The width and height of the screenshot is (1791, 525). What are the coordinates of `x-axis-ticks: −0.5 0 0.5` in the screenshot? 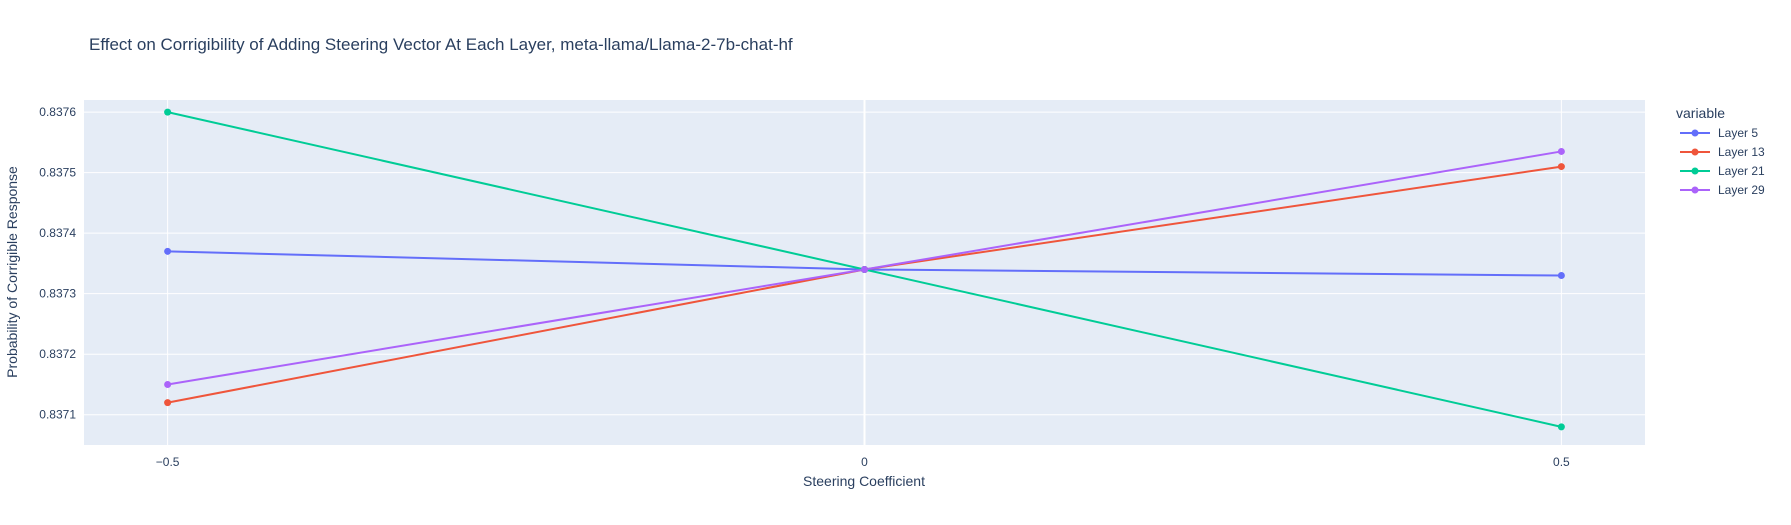 It's located at (863, 462).